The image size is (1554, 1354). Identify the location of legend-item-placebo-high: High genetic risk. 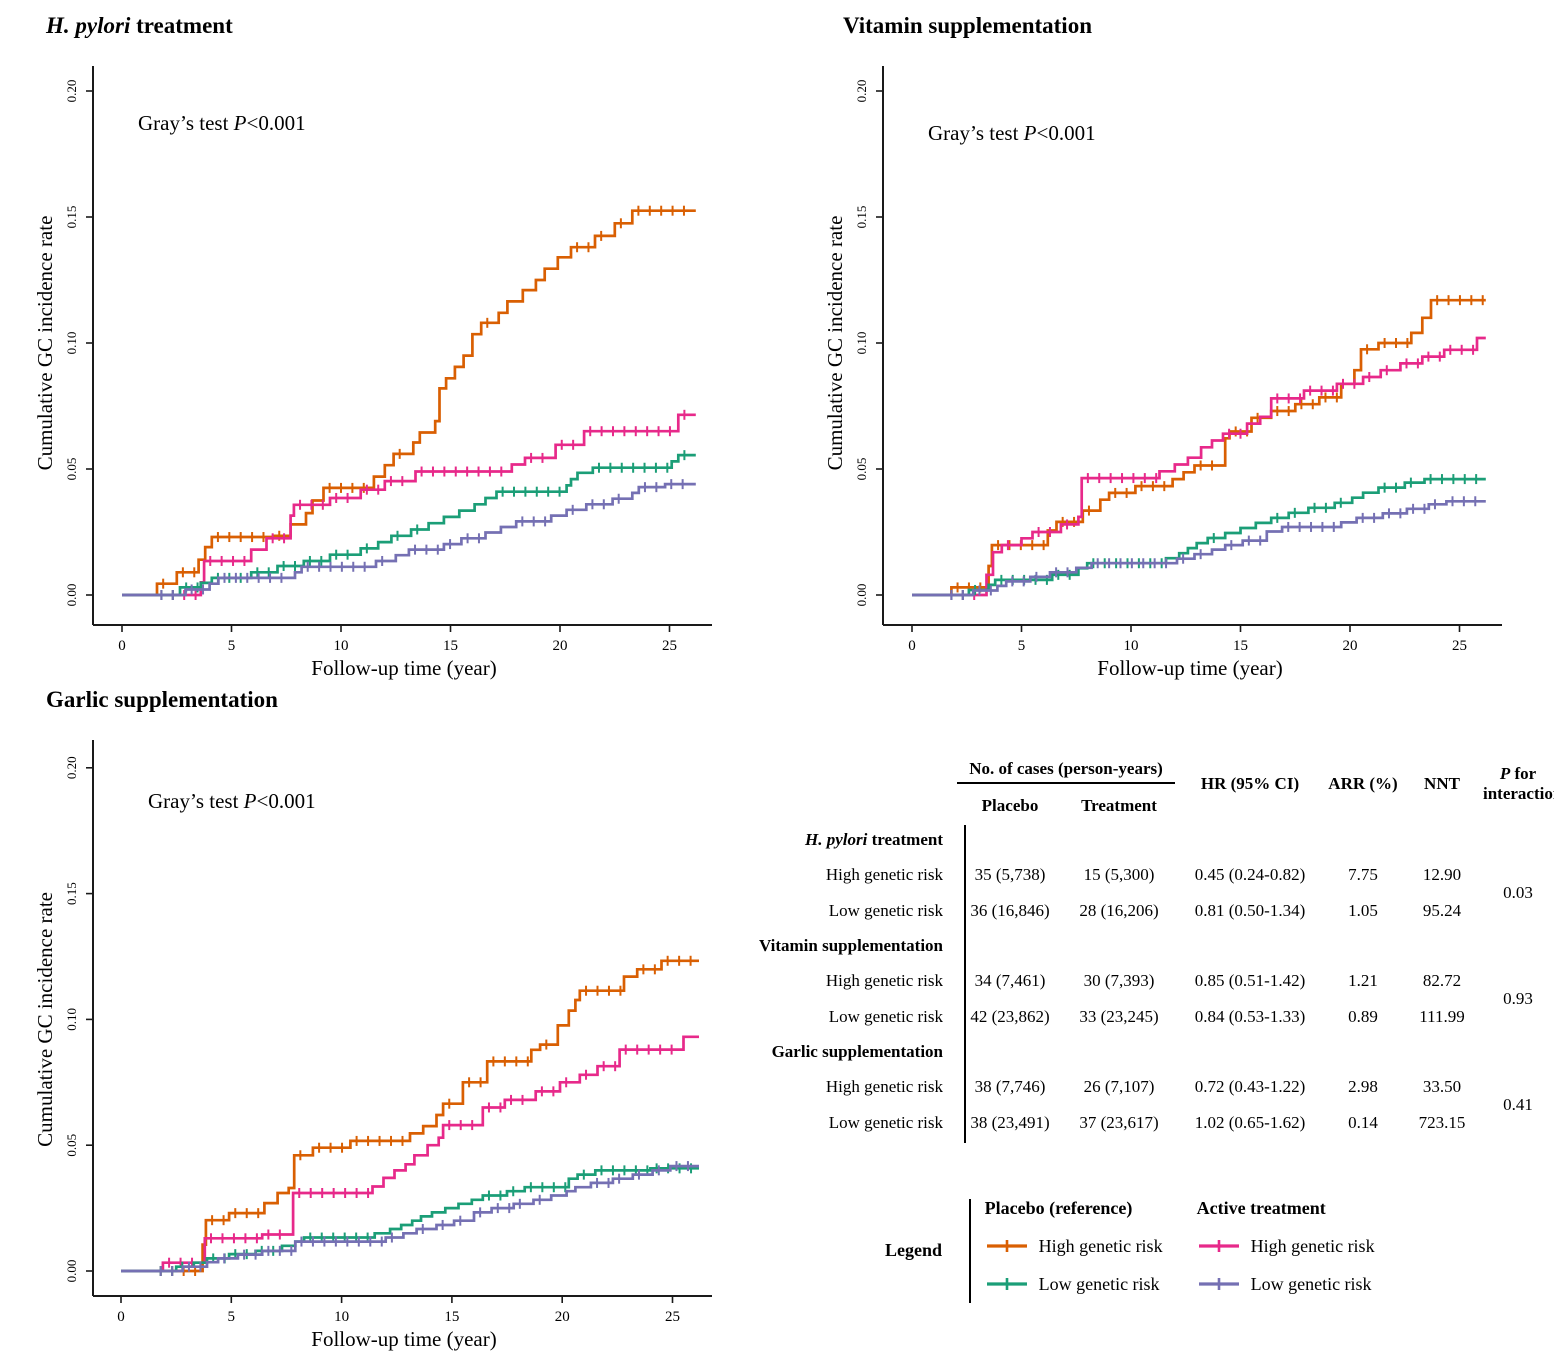
(1091, 1246).